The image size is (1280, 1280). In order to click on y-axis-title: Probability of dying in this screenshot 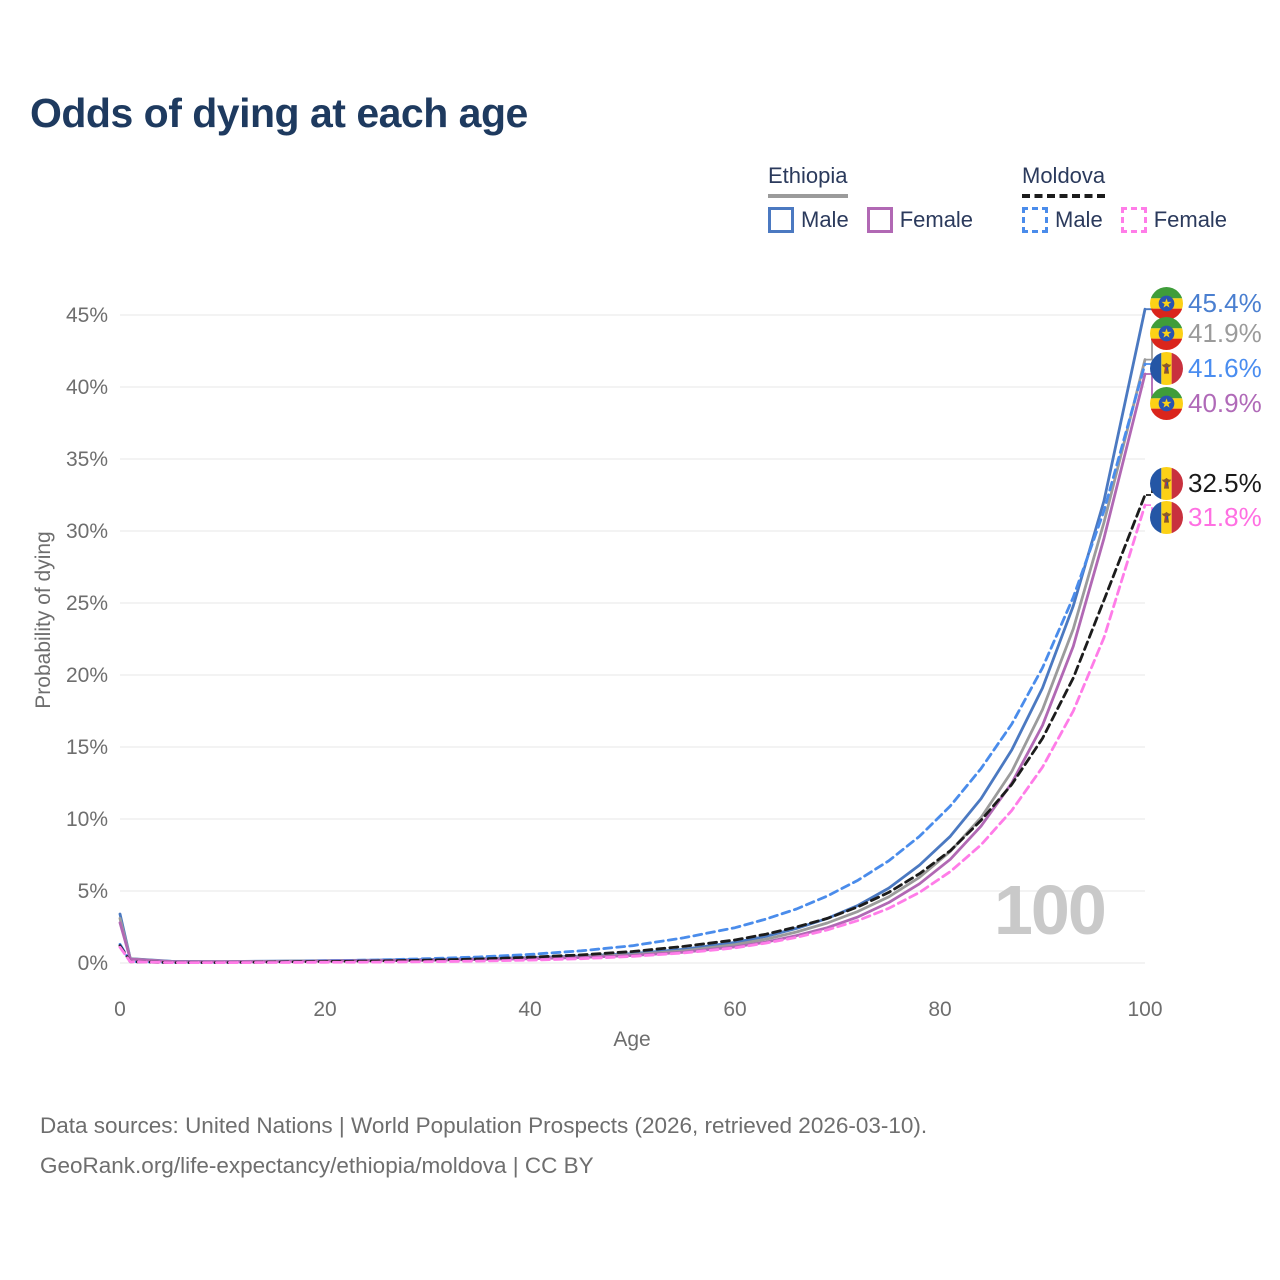, I will do `click(43, 620)`.